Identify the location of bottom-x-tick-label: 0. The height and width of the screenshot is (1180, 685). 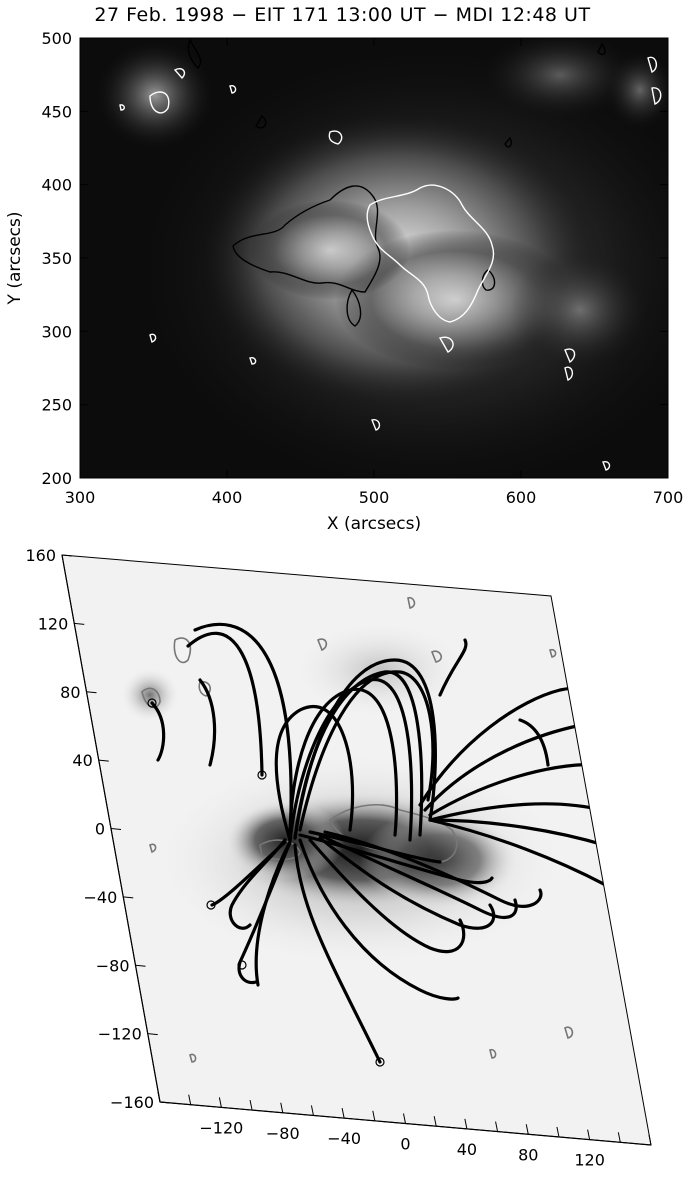
(405, 1144).